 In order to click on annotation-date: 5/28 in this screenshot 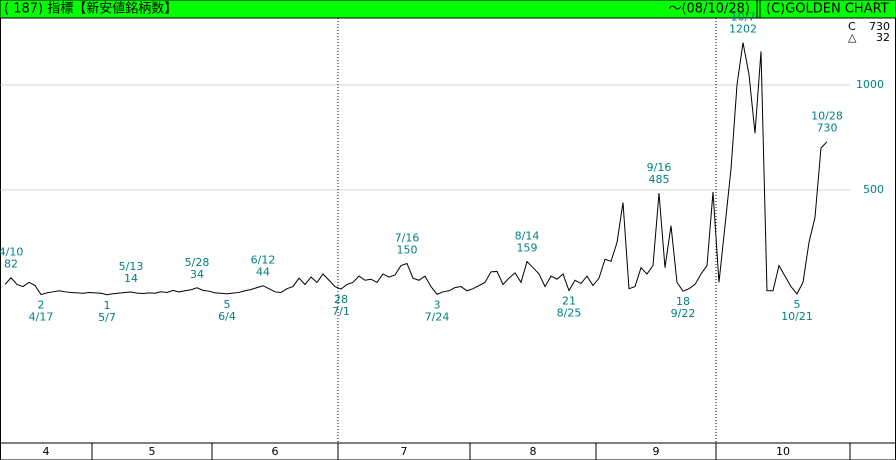, I will do `click(197, 262)`.